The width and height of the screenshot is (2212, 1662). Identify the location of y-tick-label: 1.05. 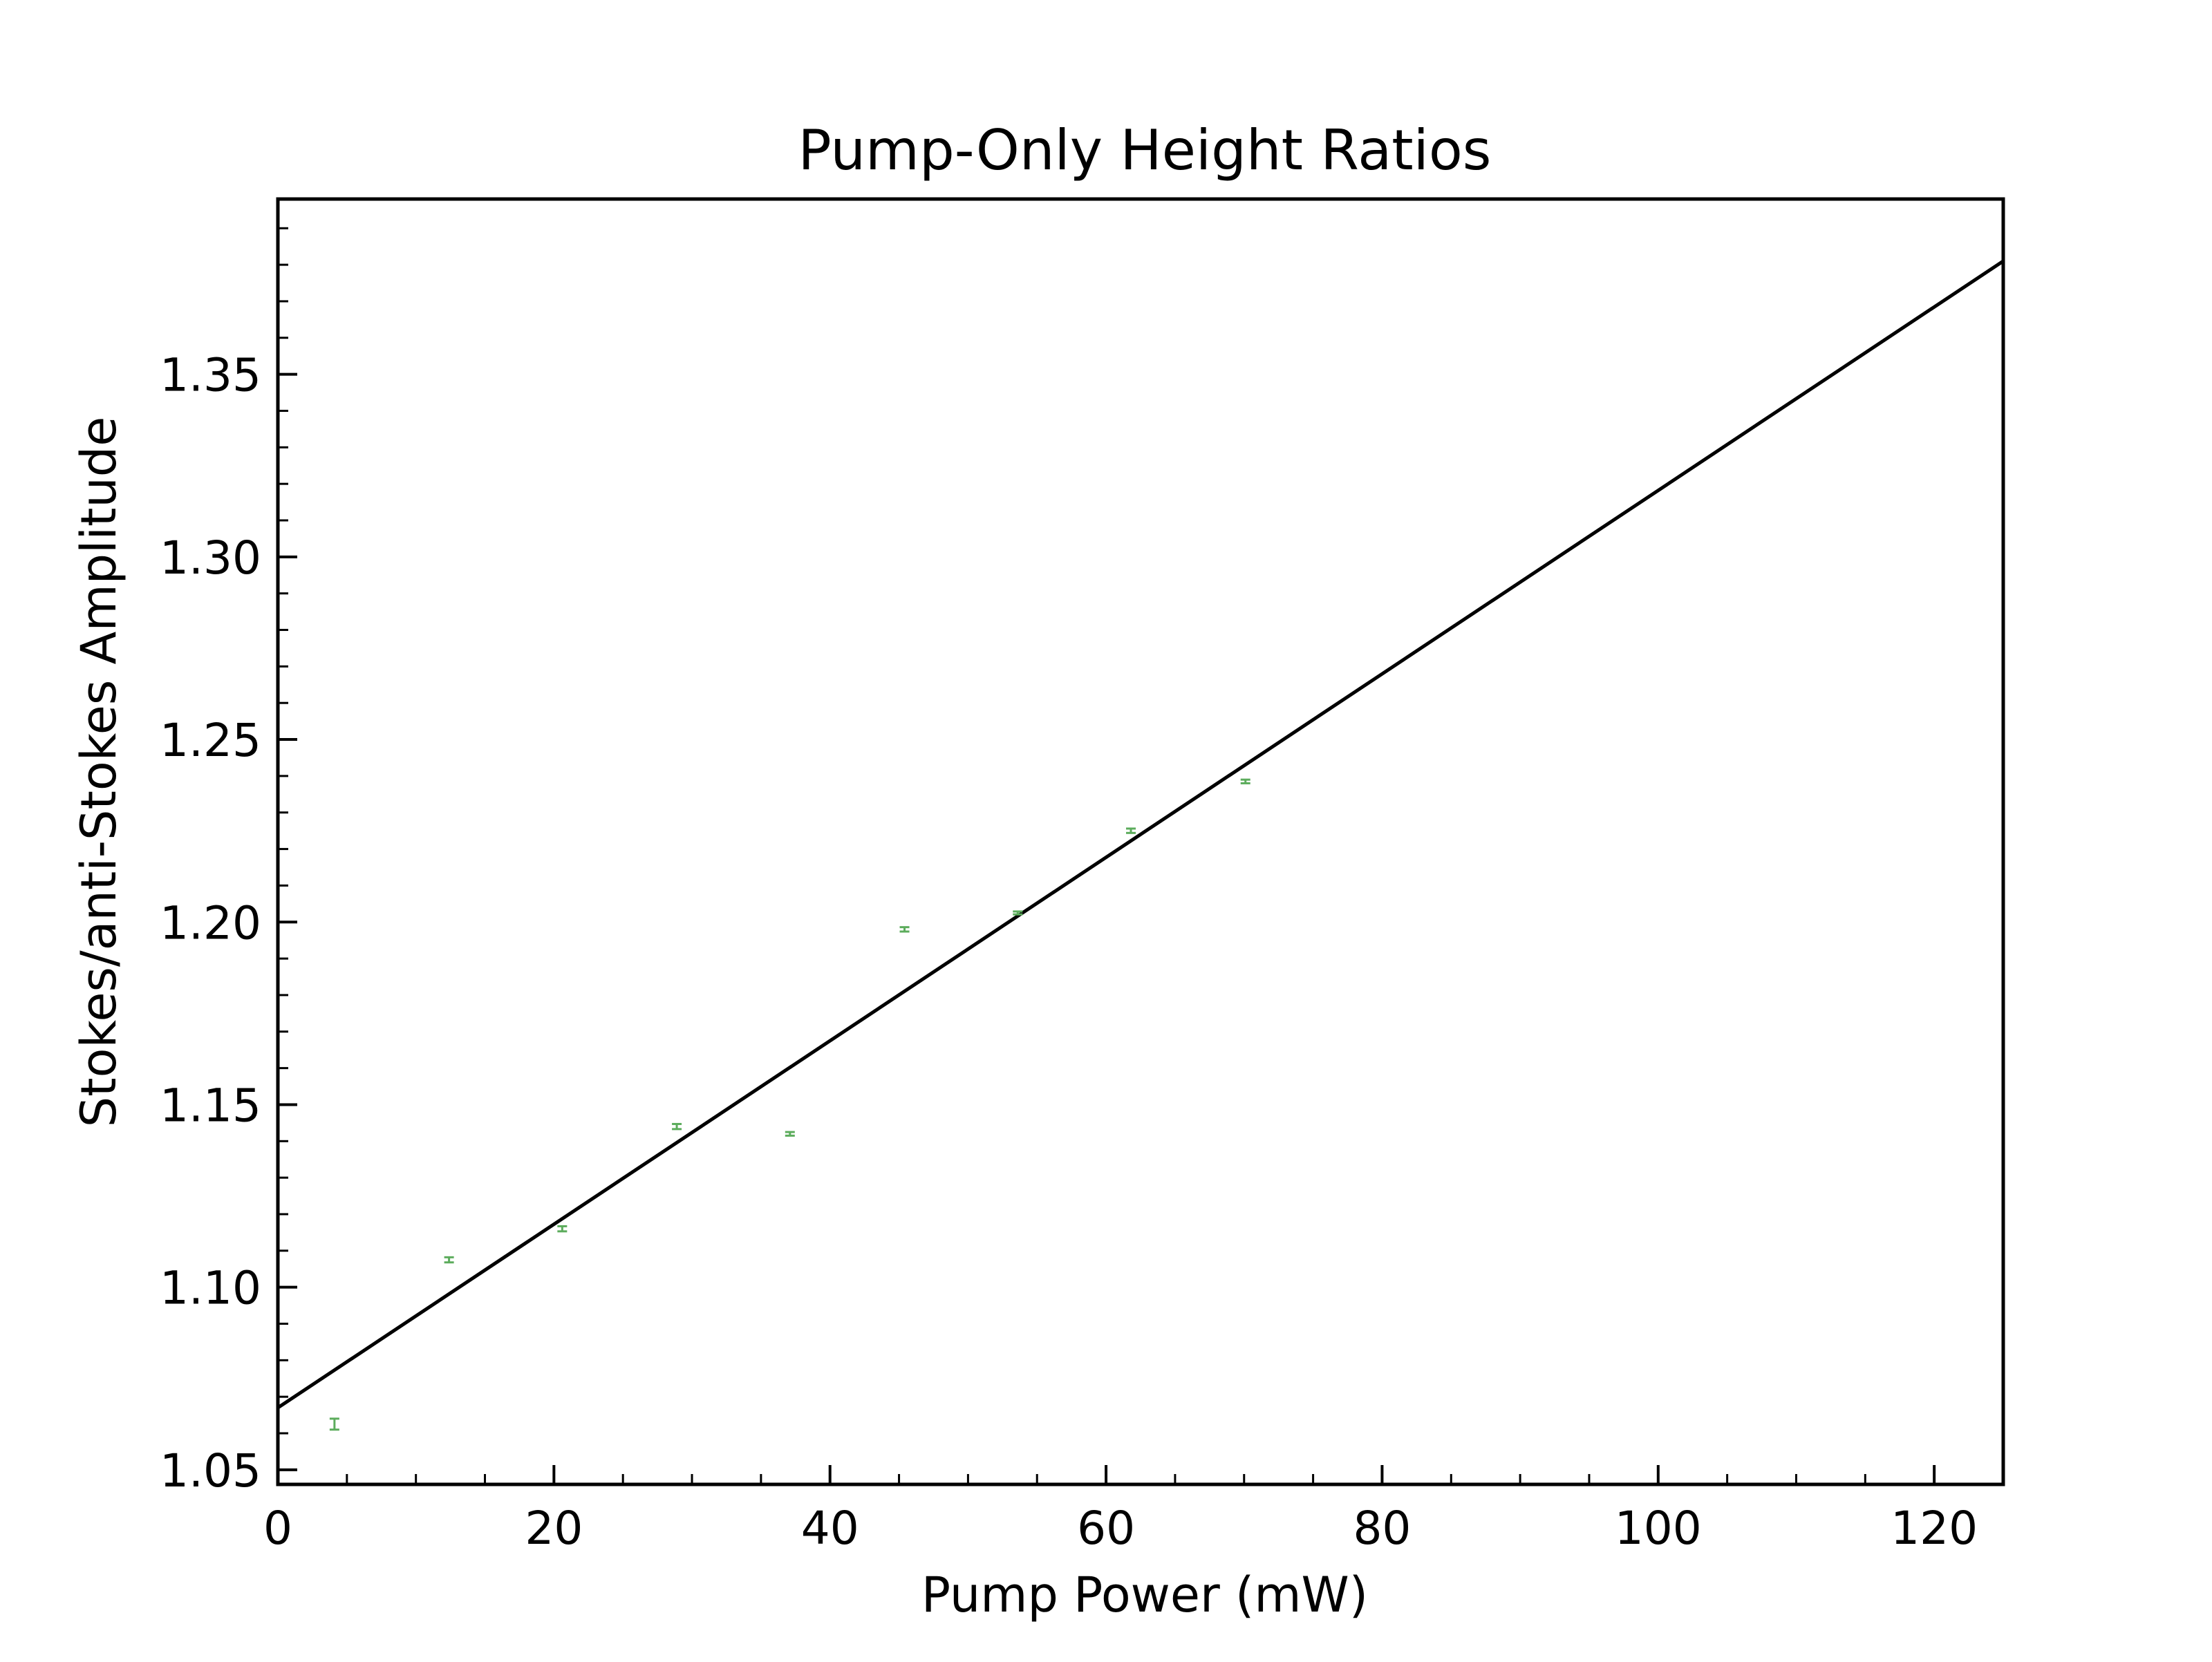
(211, 1471).